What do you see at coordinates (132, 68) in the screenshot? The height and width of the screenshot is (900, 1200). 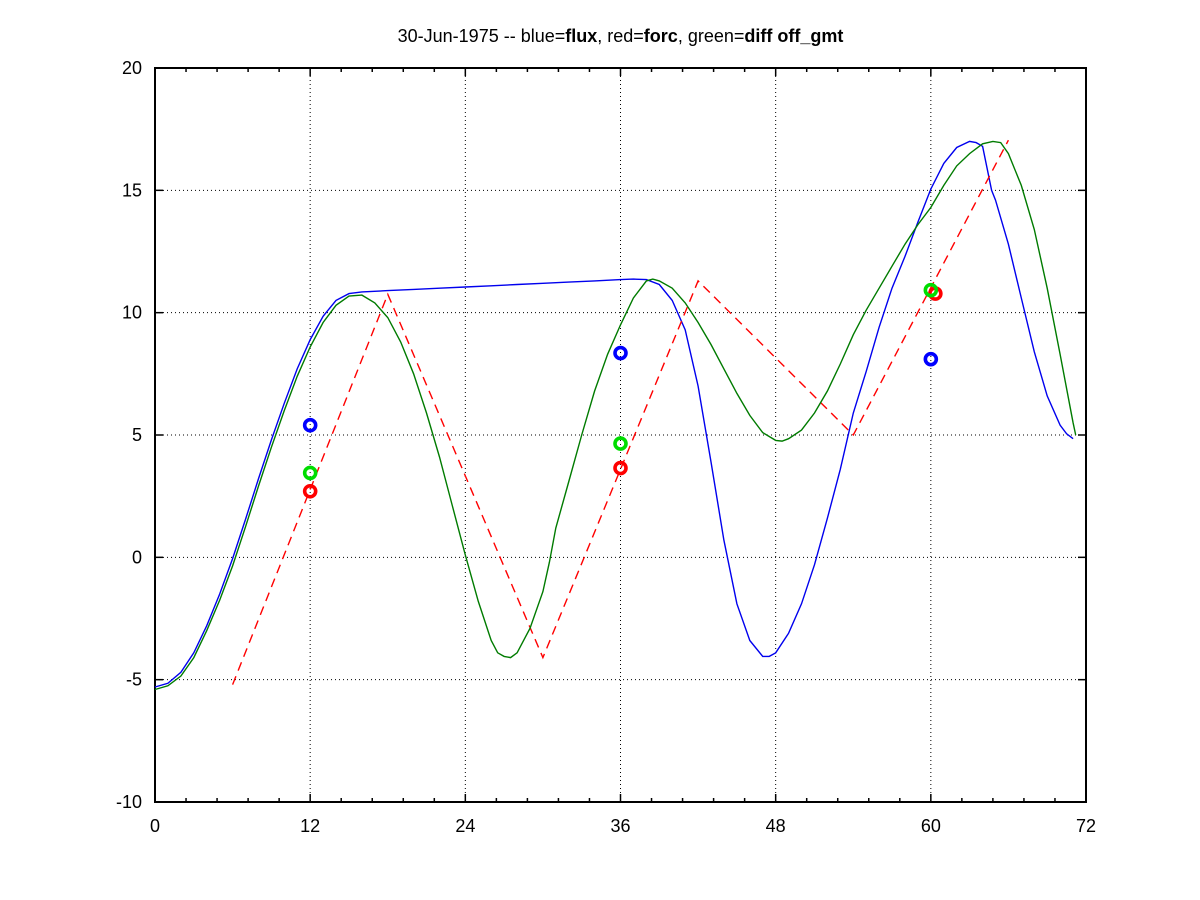 I see `y-tick-label: 20` at bounding box center [132, 68].